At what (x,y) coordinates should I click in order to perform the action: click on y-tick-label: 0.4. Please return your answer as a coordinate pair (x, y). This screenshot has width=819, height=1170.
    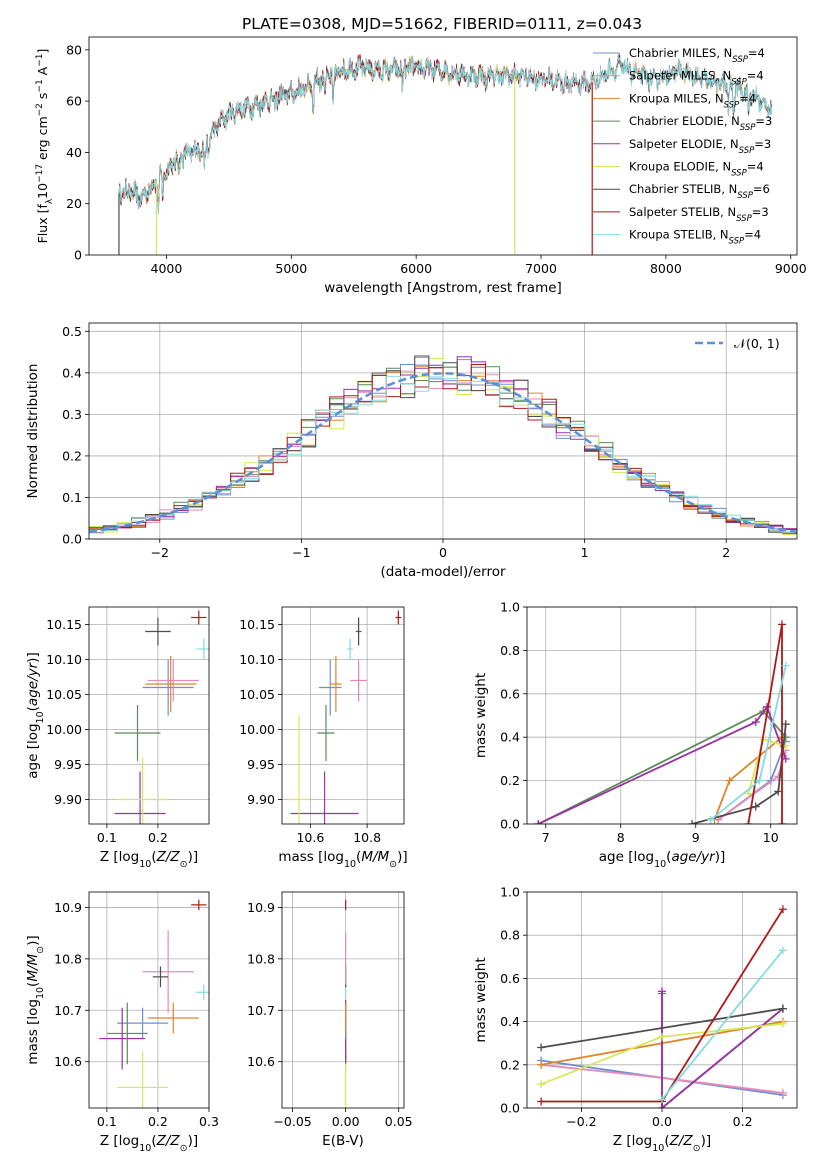
    Looking at the image, I should click on (510, 1021).